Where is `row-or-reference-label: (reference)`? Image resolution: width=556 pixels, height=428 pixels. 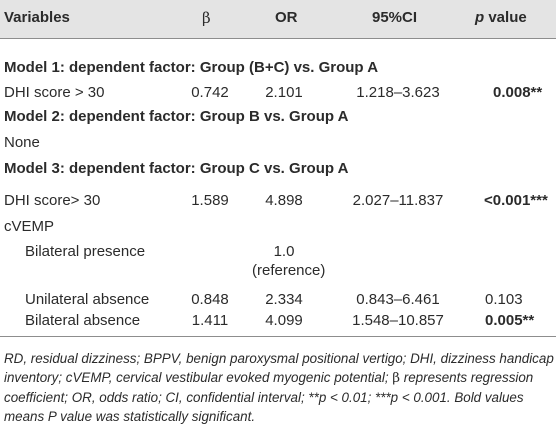
row-or-reference-label: (reference) is located at coordinates (289, 270).